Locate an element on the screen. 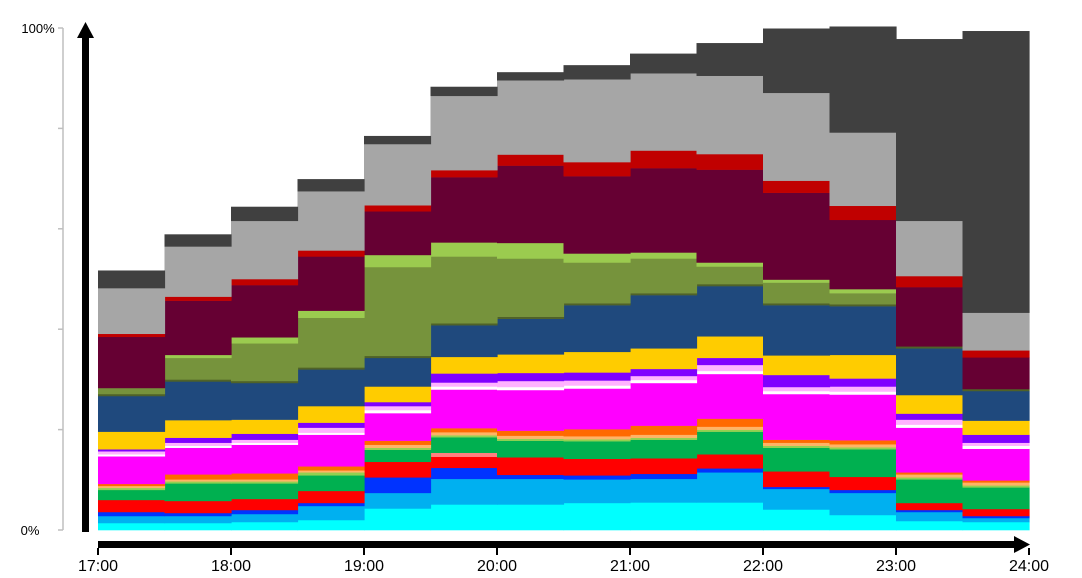 This screenshot has width=1082, height=578. series-17-segment is located at coordinates (464, 249).